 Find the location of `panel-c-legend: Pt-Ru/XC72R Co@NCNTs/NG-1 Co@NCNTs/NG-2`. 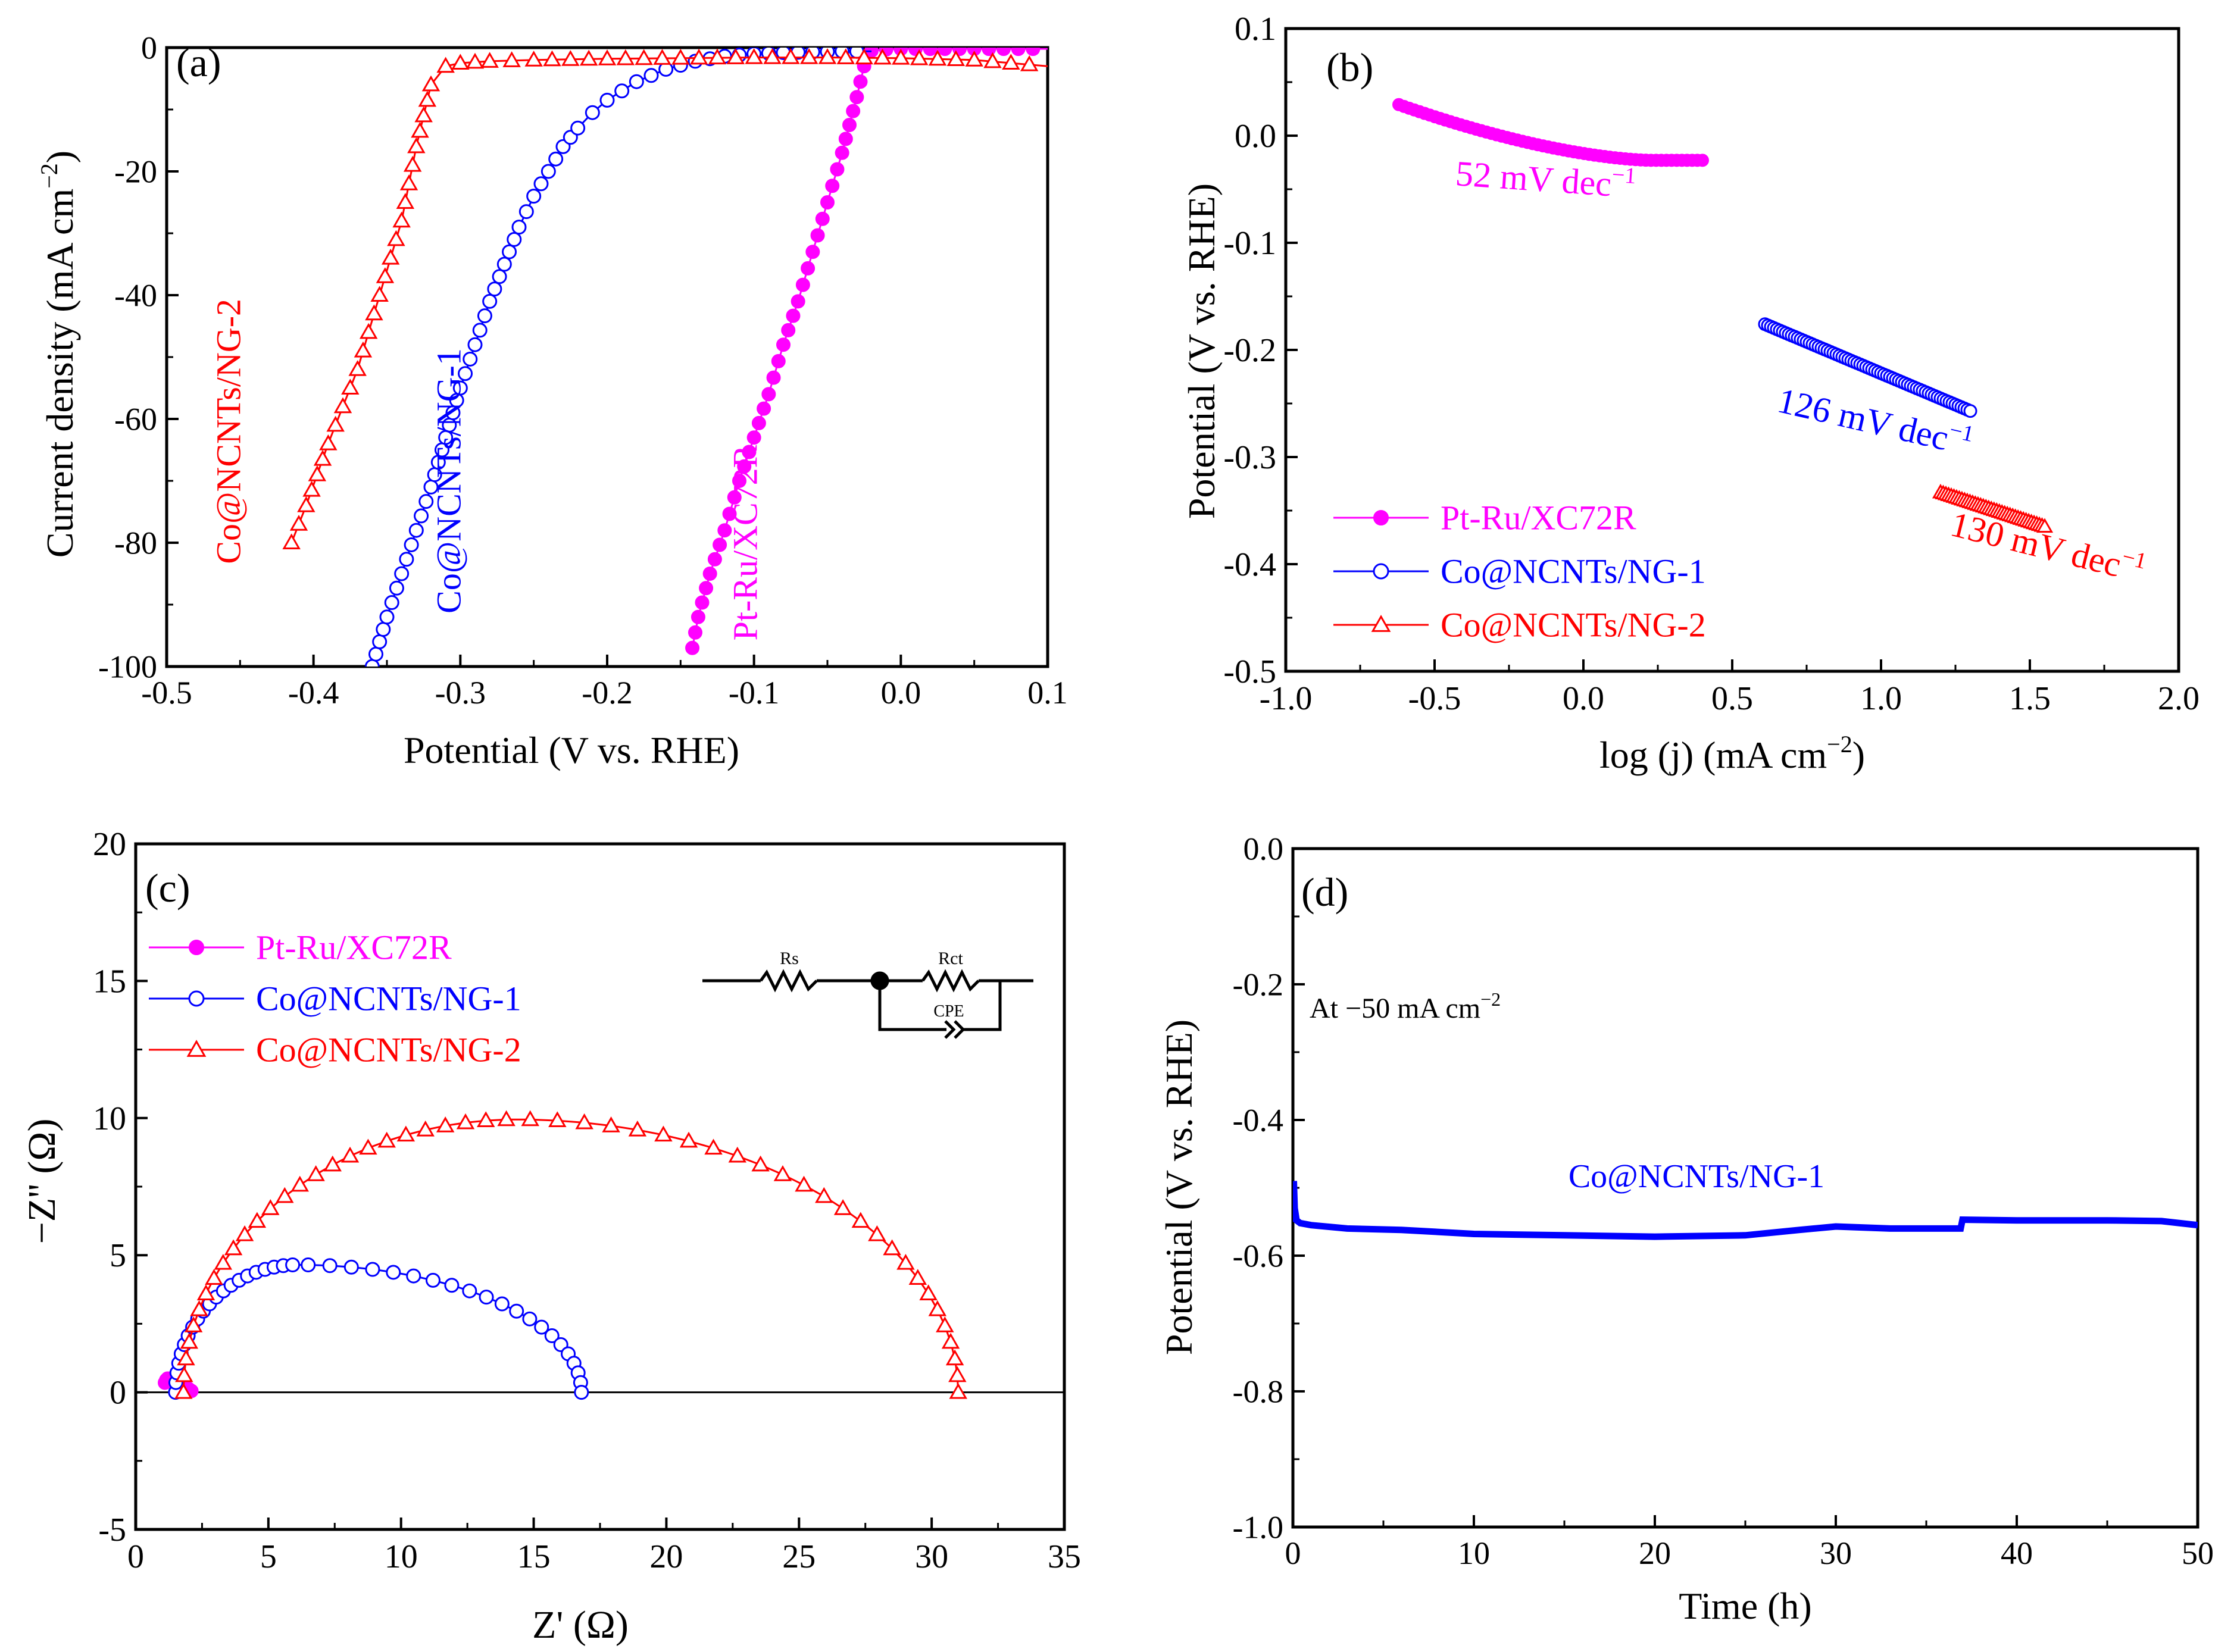

panel-c-legend: Pt-Ru/XC72R Co@NCNTs/NG-1 Co@NCNTs/NG-2 is located at coordinates (335, 998).